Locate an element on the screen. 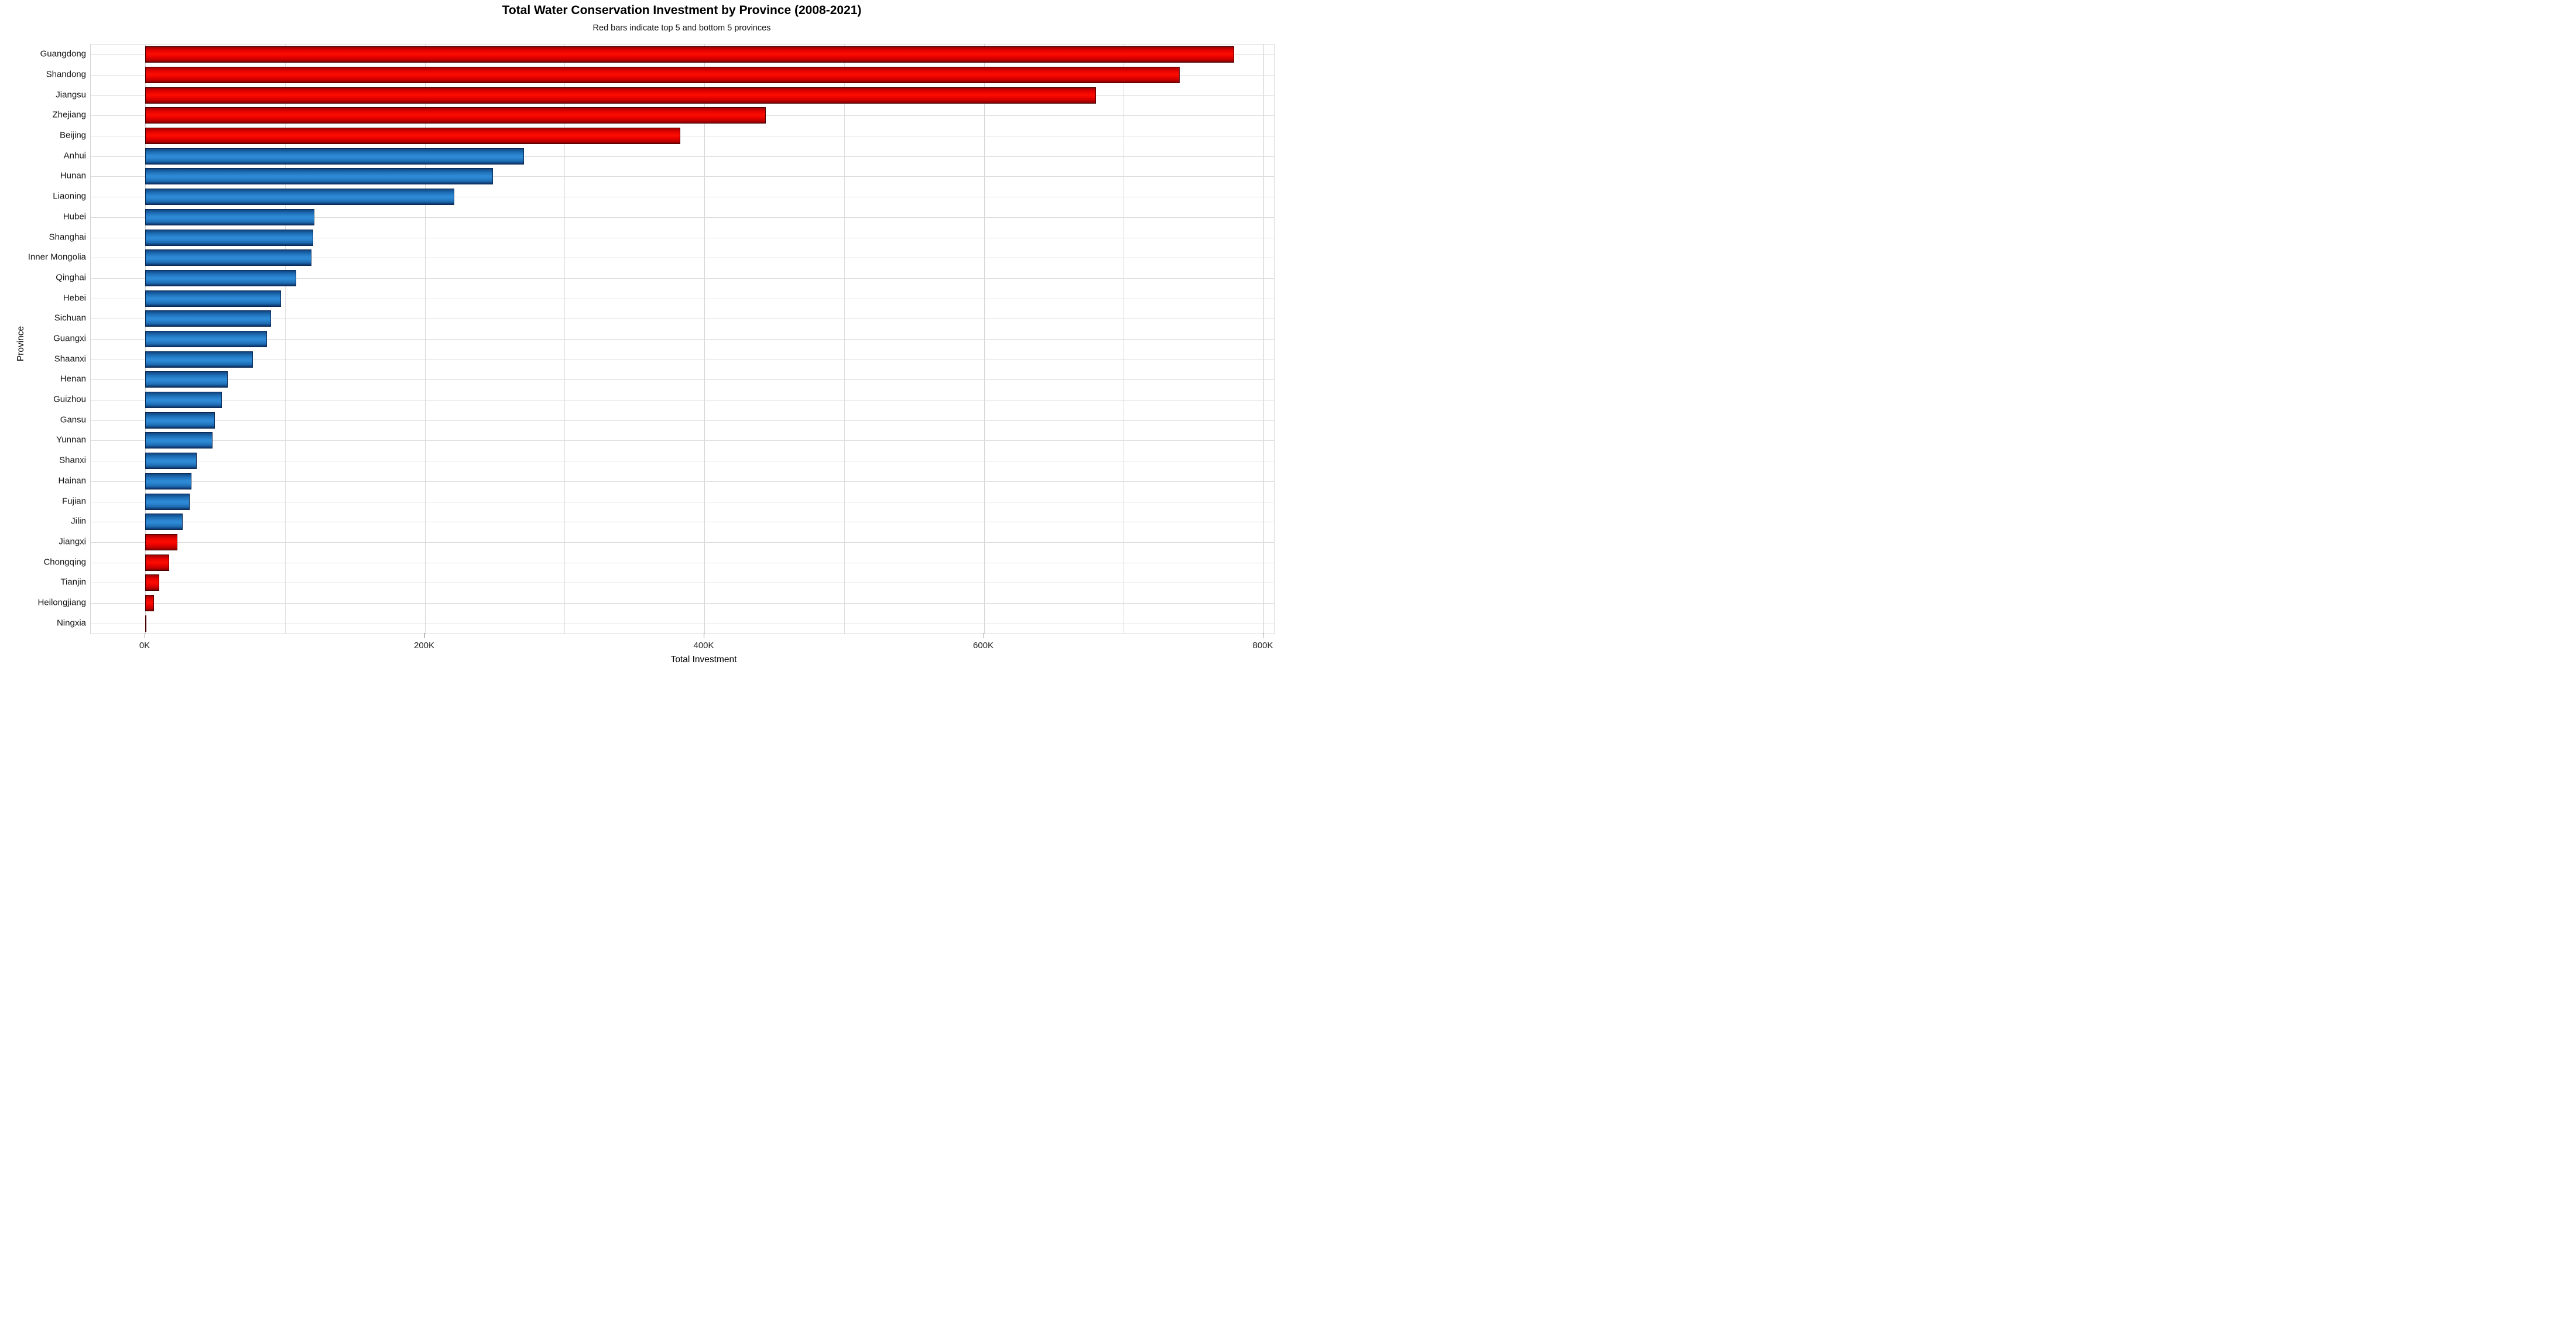 This screenshot has height=1335, width=2576. category-label: Hunan is located at coordinates (73, 175).